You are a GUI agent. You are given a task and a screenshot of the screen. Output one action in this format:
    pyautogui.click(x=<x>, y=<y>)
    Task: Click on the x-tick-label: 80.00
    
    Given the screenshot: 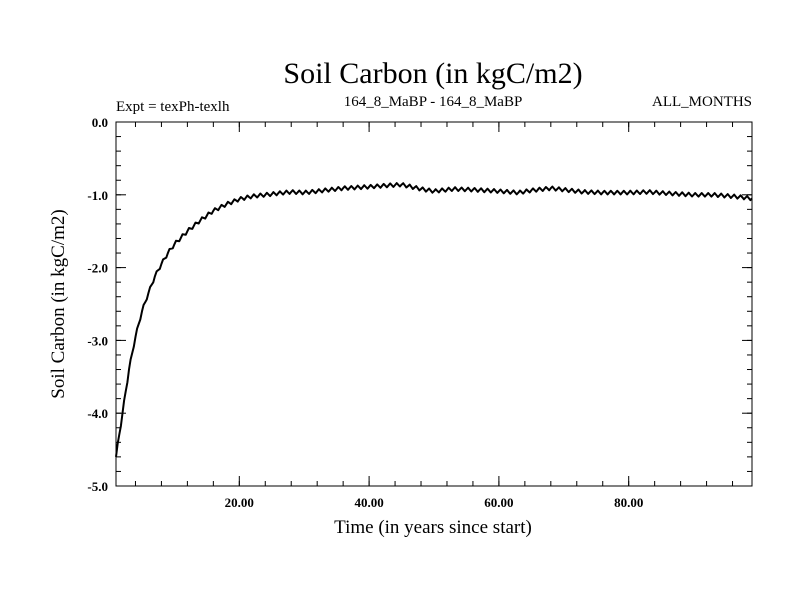 What is the action you would take?
    pyautogui.click(x=628, y=502)
    